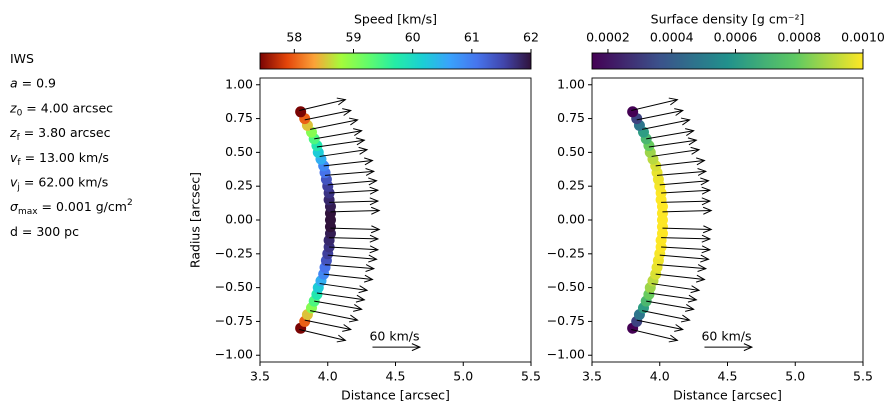  I want to click on colorbar-label: Speed [km/s], so click(395, 19).